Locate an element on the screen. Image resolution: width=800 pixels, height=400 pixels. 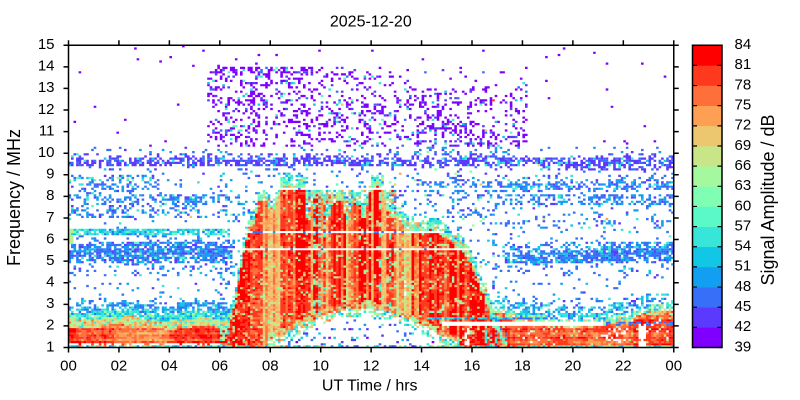
svg-text: 02 is located at coordinates (119, 365).